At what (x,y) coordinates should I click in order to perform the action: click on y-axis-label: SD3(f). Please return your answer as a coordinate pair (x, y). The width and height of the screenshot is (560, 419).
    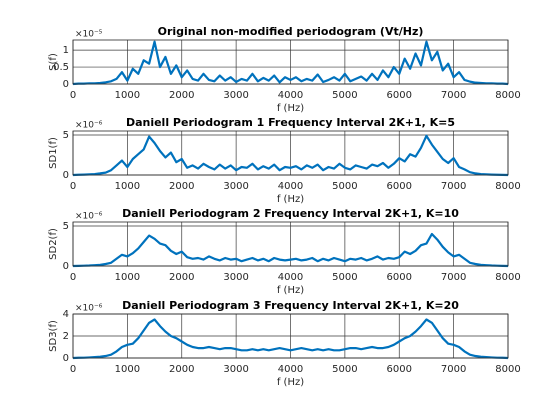
    Looking at the image, I should click on (53, 336).